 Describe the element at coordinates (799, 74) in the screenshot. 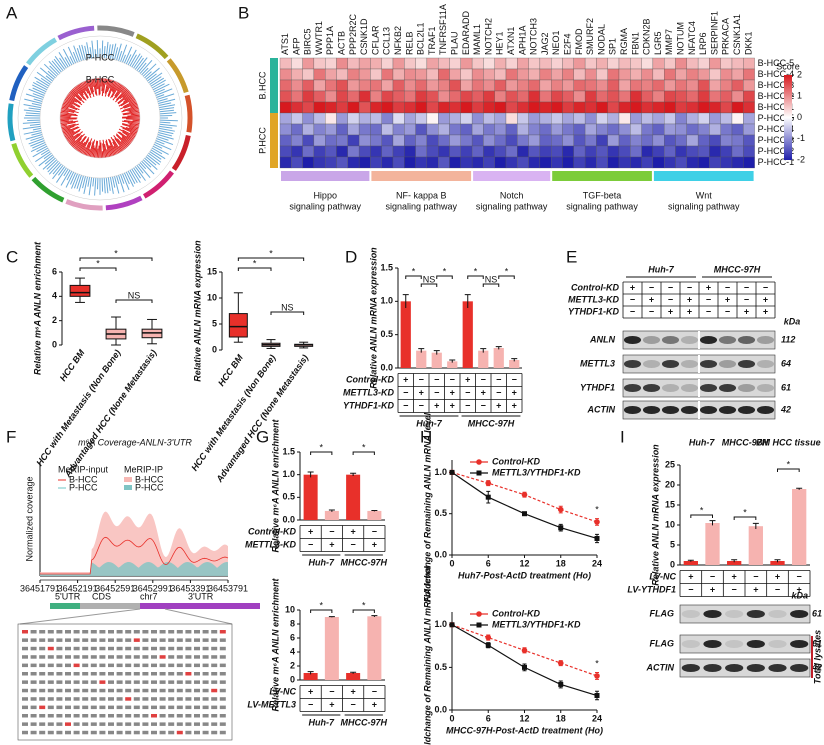

I see `tick-label: 2` at that location.